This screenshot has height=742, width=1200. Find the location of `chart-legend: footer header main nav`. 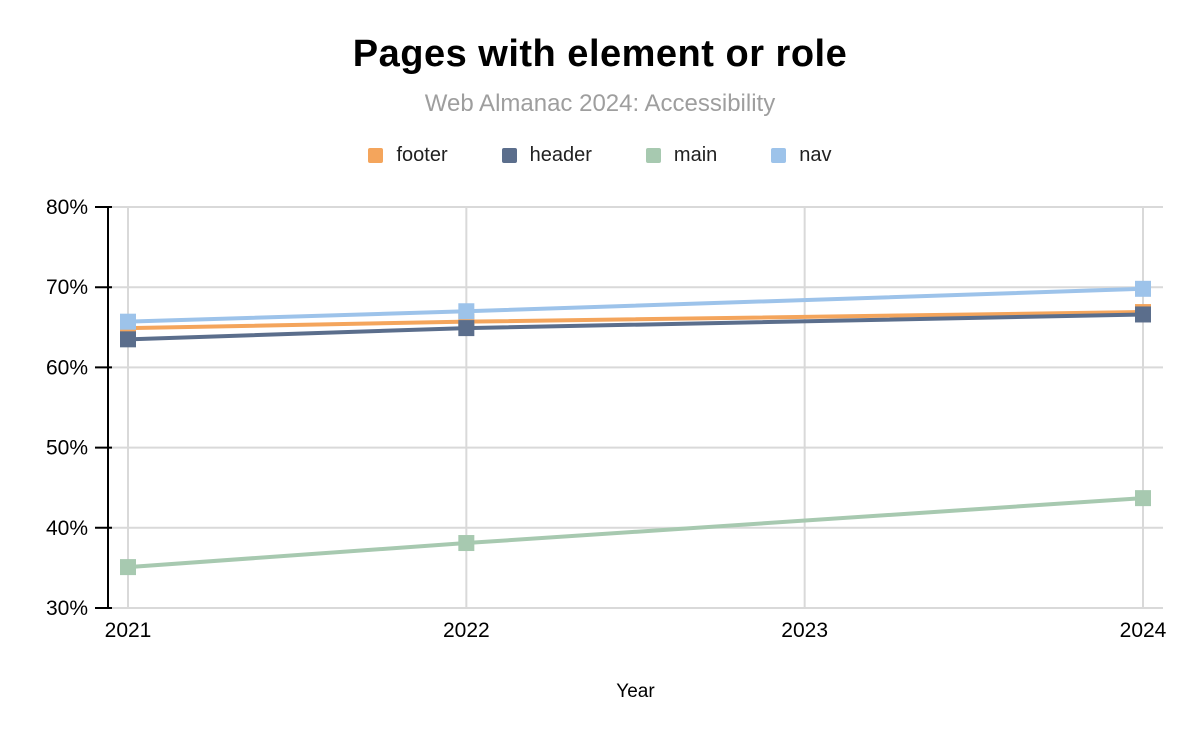

chart-legend: footer header main nav is located at coordinates (600, 155).